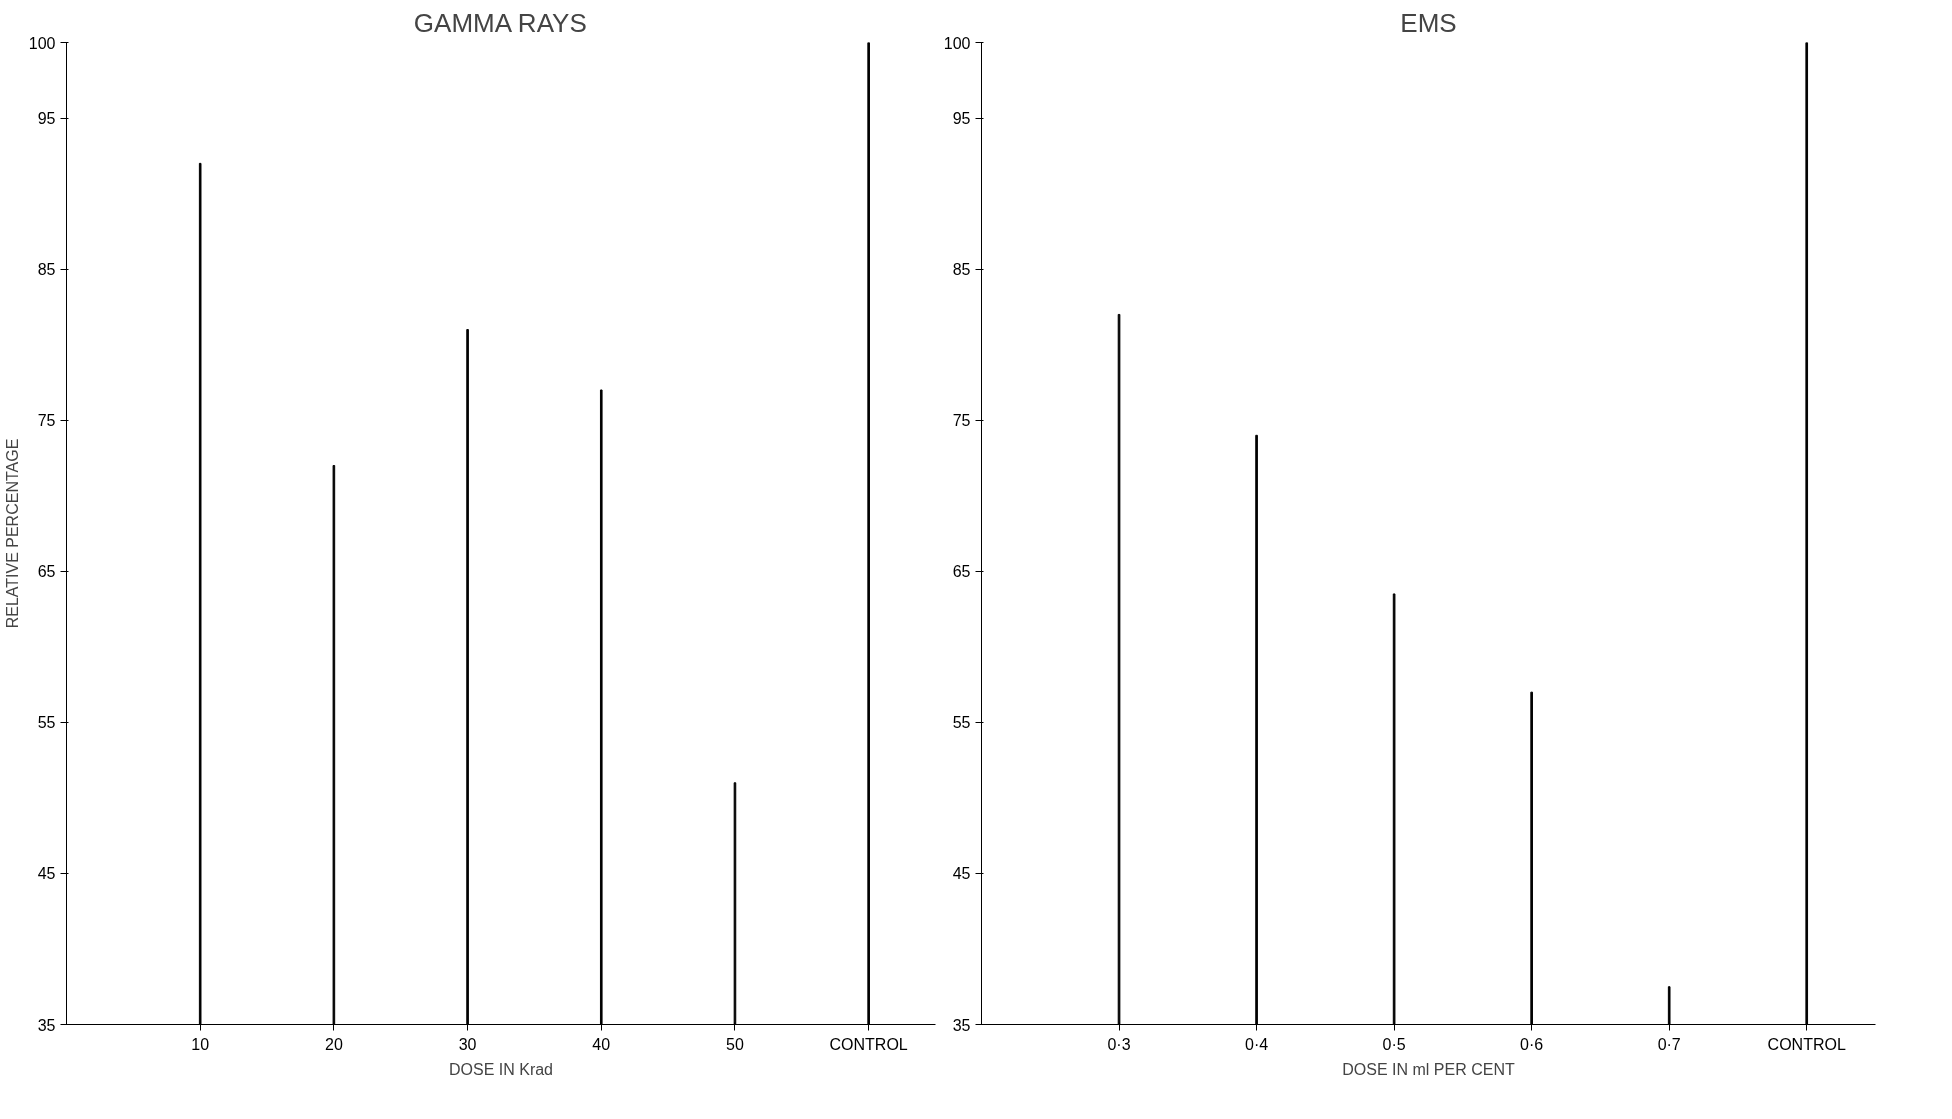 This screenshot has height=1119, width=1952. What do you see at coordinates (1428, 1069) in the screenshot?
I see `x-axis-title: DOSE IN ml PER CENT` at bounding box center [1428, 1069].